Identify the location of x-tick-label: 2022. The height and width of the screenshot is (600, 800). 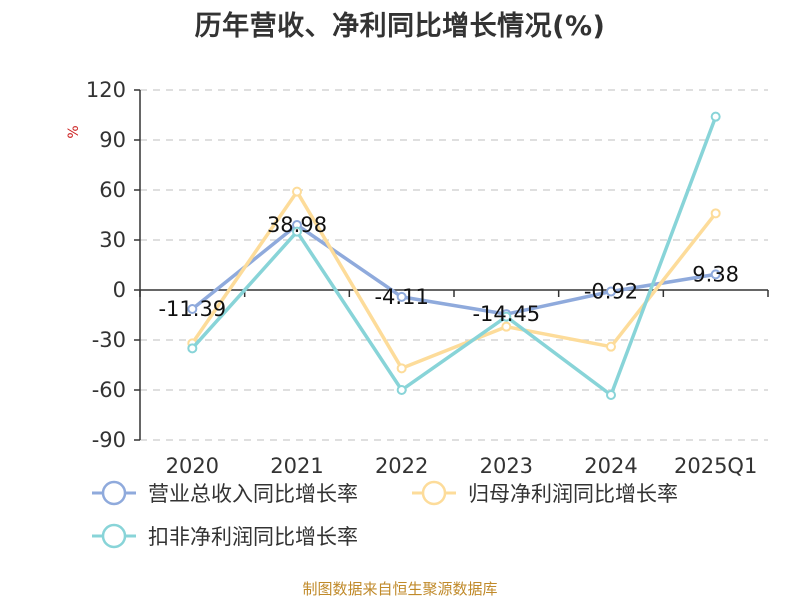
(401, 466).